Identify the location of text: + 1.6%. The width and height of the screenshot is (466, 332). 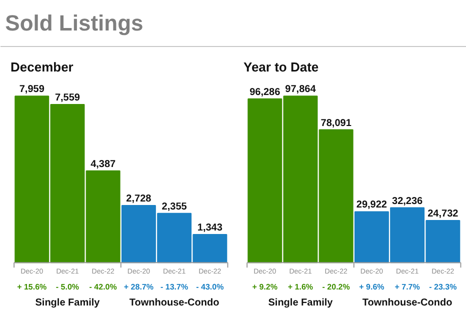
(301, 287).